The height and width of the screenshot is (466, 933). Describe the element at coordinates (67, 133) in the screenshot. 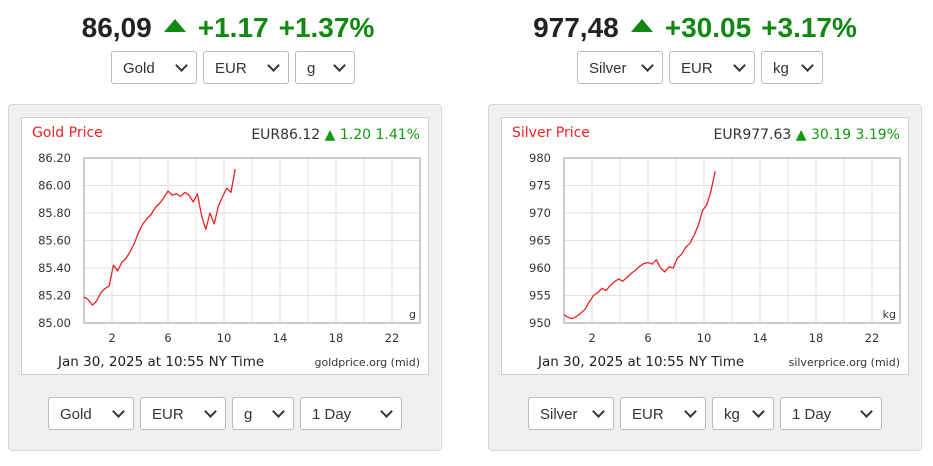

I see `chart-title: Gold Price` at that location.